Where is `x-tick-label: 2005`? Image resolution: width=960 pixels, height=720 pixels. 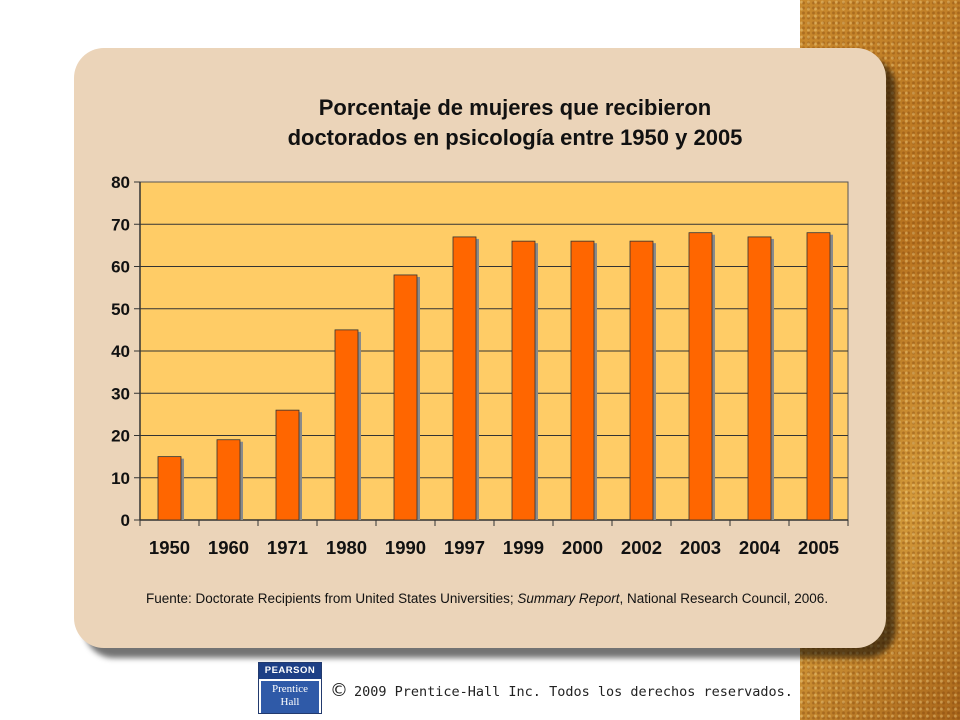
x-tick-label: 2005 is located at coordinates (818, 547).